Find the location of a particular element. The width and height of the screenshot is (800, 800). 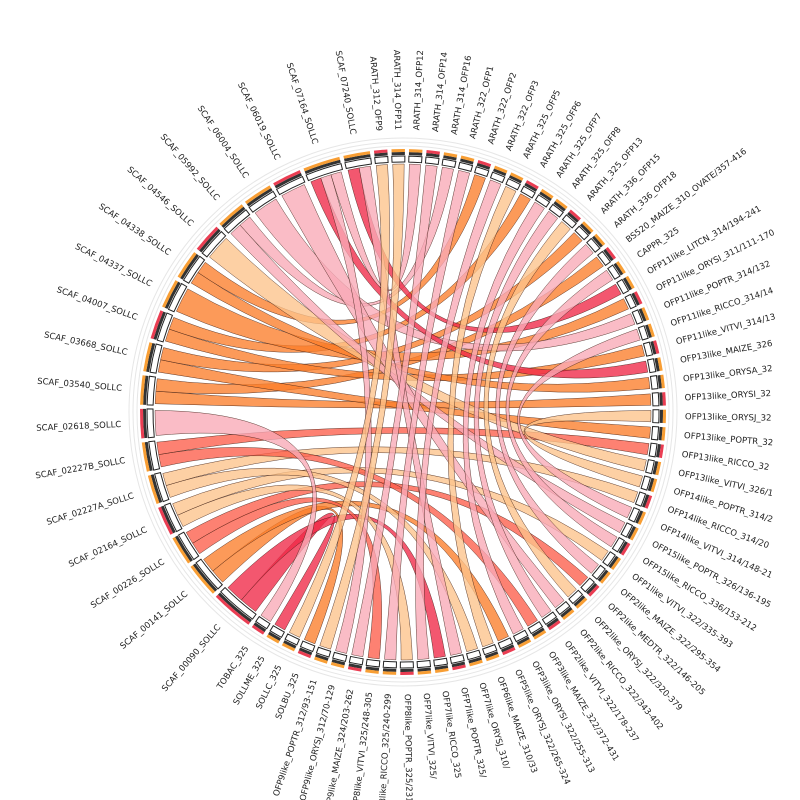

segment-label: OFP13like_ORYSJ_32 is located at coordinates (728, 417).